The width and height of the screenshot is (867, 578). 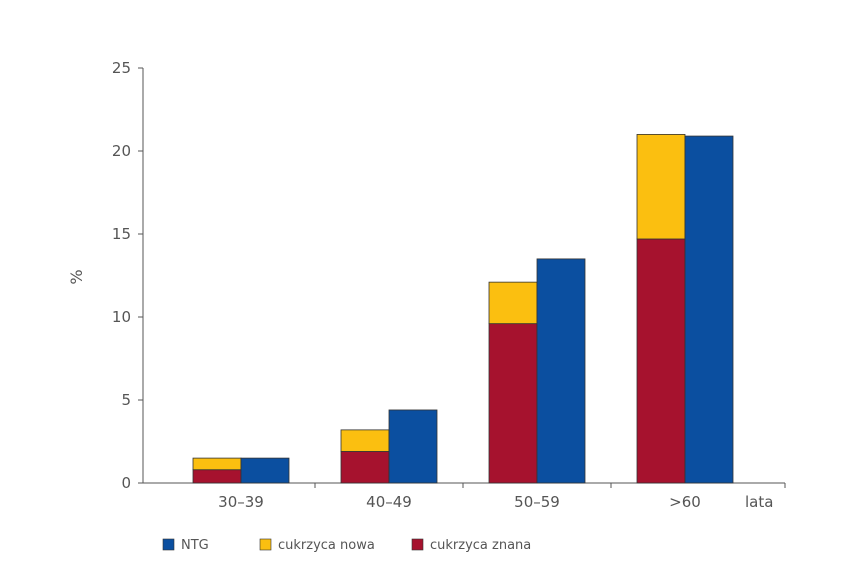 What do you see at coordinates (127, 275) in the screenshot?
I see `y-ticks: 0 5 10 15 20 25` at bounding box center [127, 275].